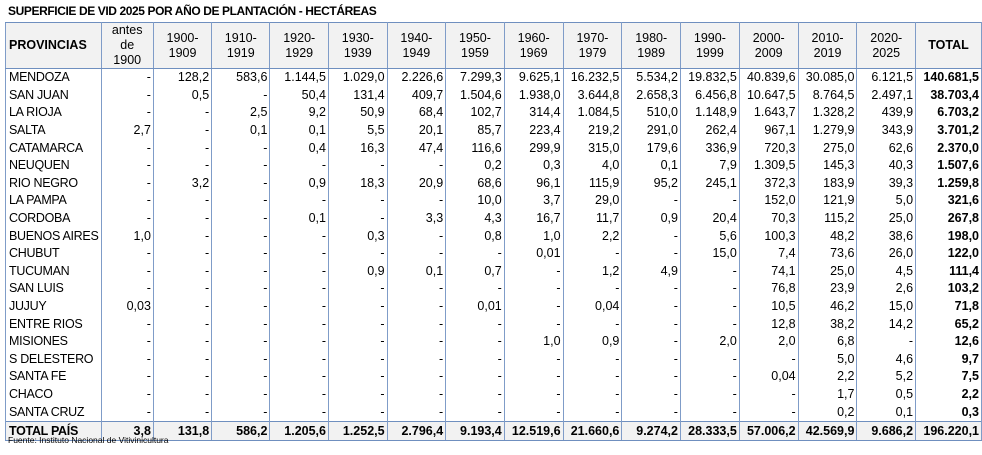  I want to click on table-cell: 95,2, so click(651, 183).